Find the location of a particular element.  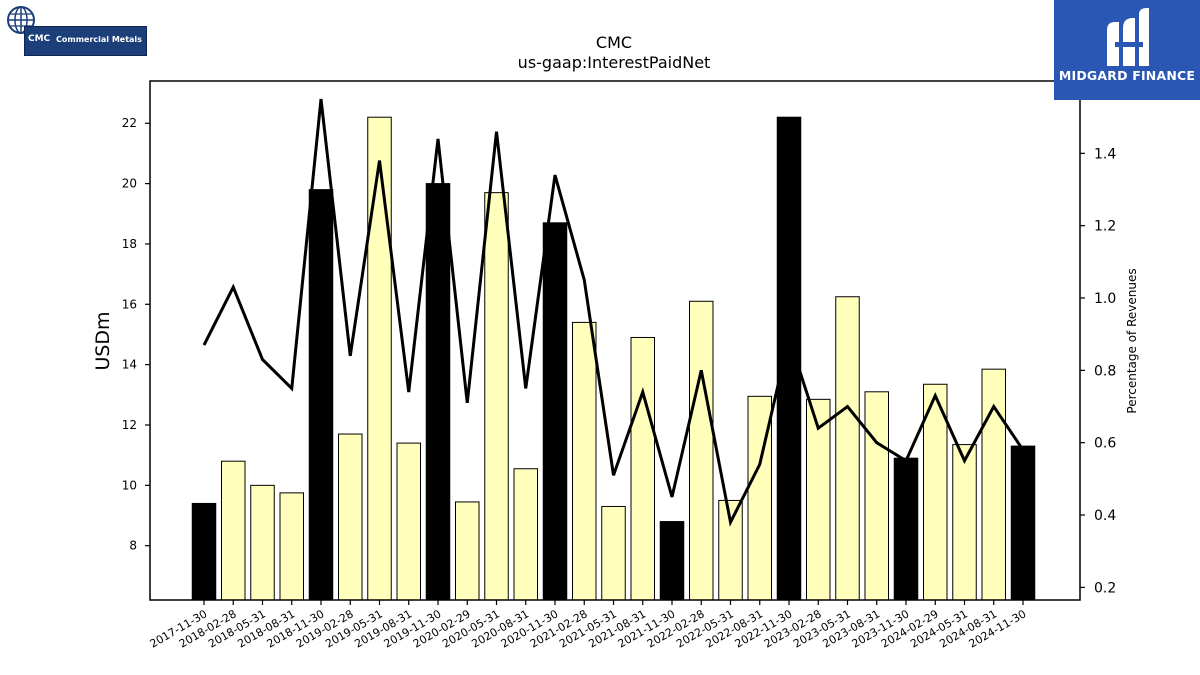

y-tick-label: 14 is located at coordinates (129, 365).